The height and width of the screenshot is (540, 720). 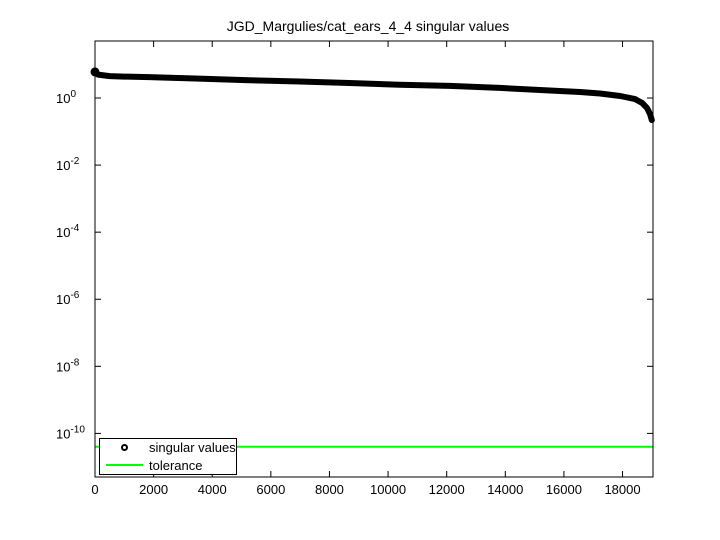 I want to click on circle-marker-icon, so click(x=124, y=448).